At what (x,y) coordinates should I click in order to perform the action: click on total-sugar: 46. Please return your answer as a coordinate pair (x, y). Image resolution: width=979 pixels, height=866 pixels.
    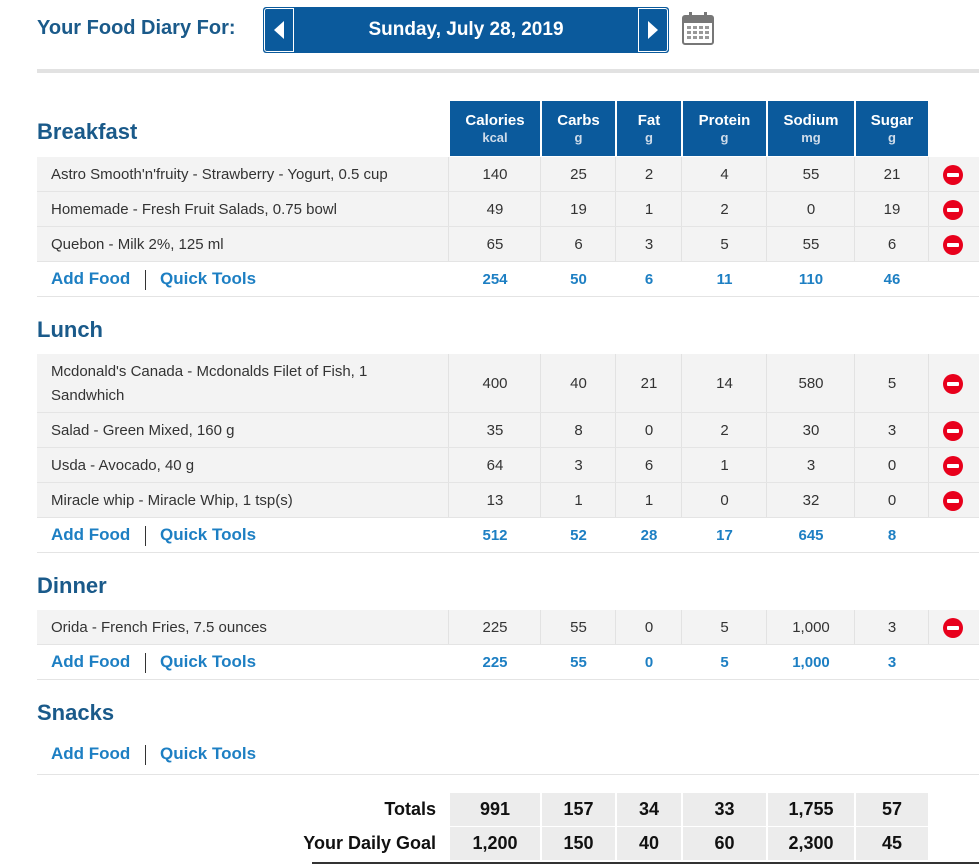
    Looking at the image, I should click on (892, 279).